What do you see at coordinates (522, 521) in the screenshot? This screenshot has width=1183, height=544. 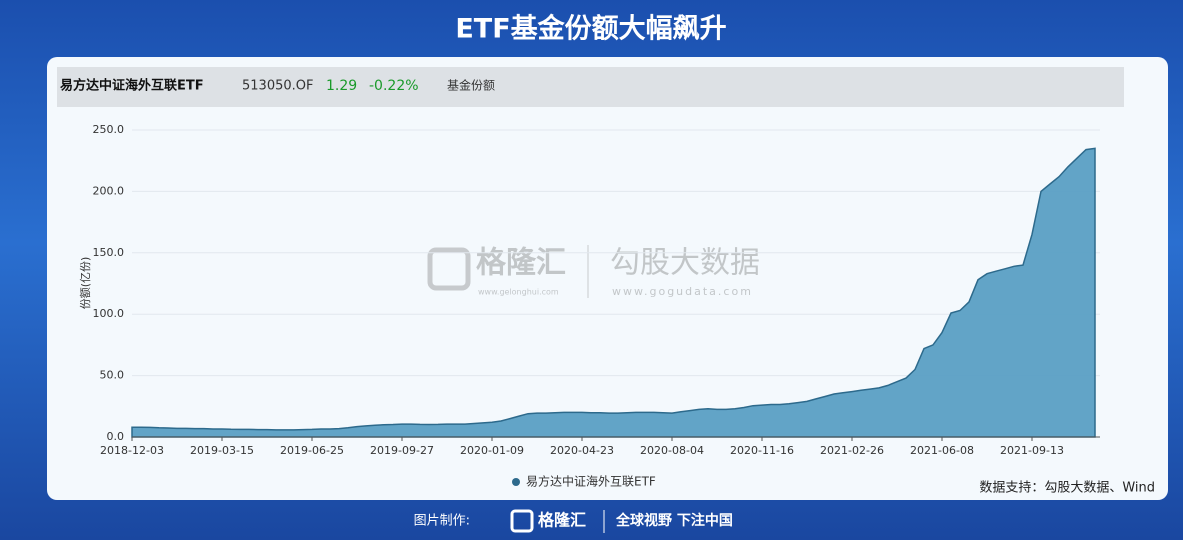 I see `footer-logo` at bounding box center [522, 521].